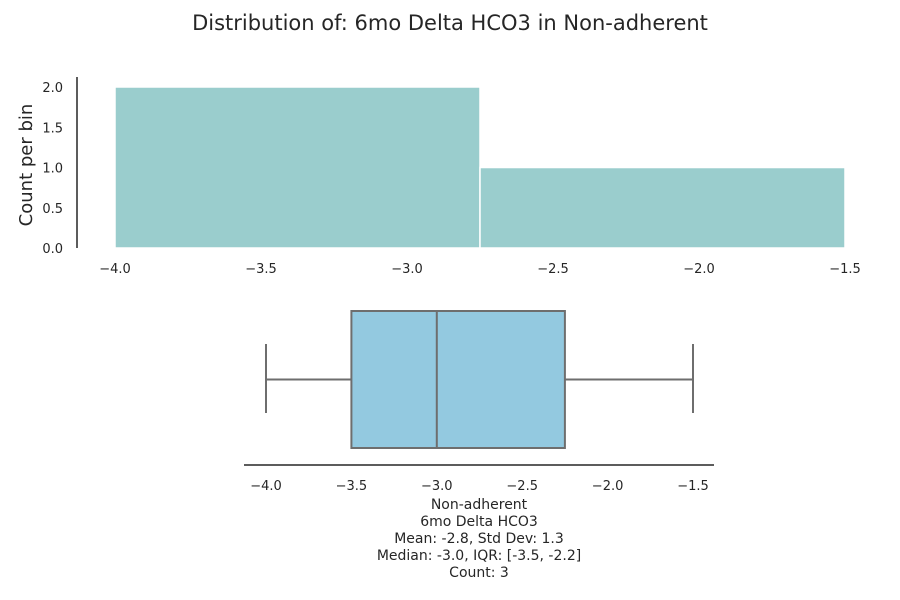 Image resolution: width=900 pixels, height=600 pixels. What do you see at coordinates (479, 522) in the screenshot?
I see `boxplot-x-axis-label-line: 6mo Delta HCO3` at bounding box center [479, 522].